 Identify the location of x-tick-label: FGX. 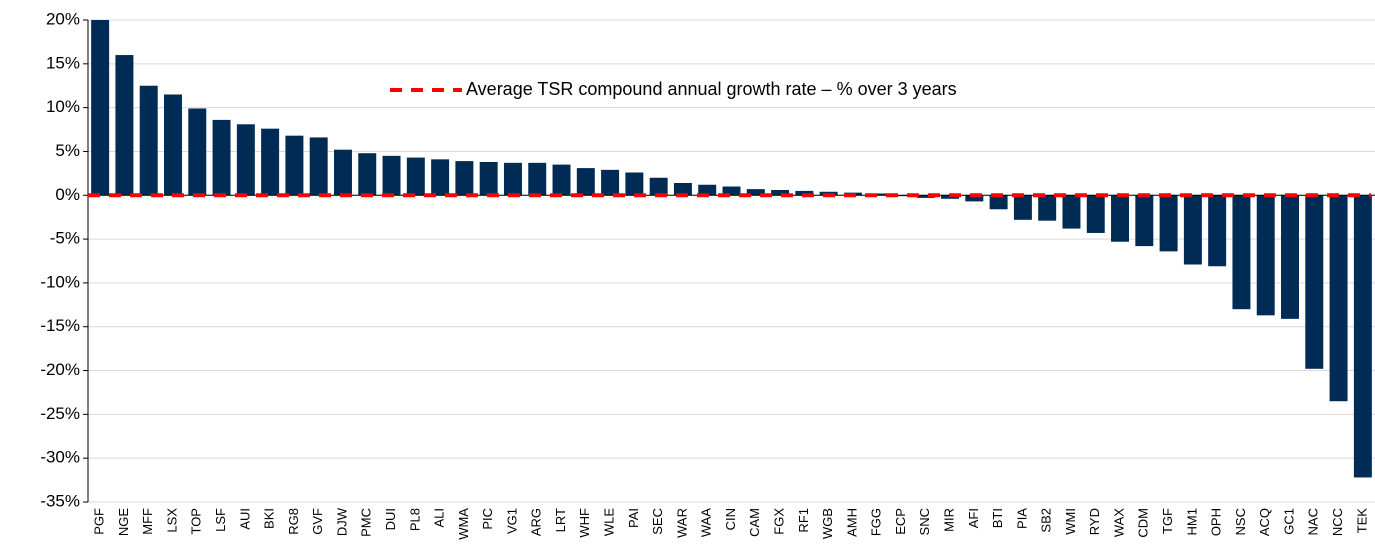
(779, 521).